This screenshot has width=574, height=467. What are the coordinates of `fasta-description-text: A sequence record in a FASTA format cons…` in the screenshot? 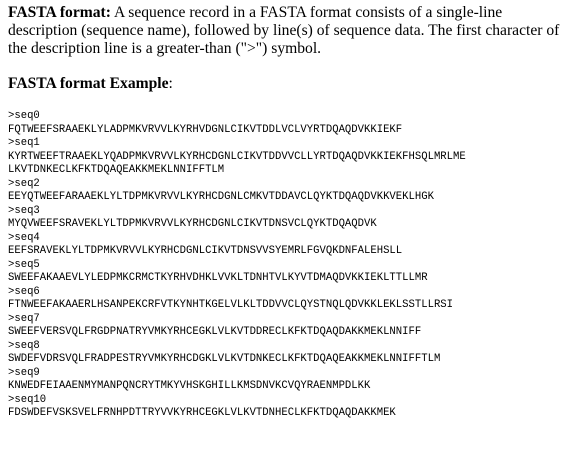 It's located at (284, 30).